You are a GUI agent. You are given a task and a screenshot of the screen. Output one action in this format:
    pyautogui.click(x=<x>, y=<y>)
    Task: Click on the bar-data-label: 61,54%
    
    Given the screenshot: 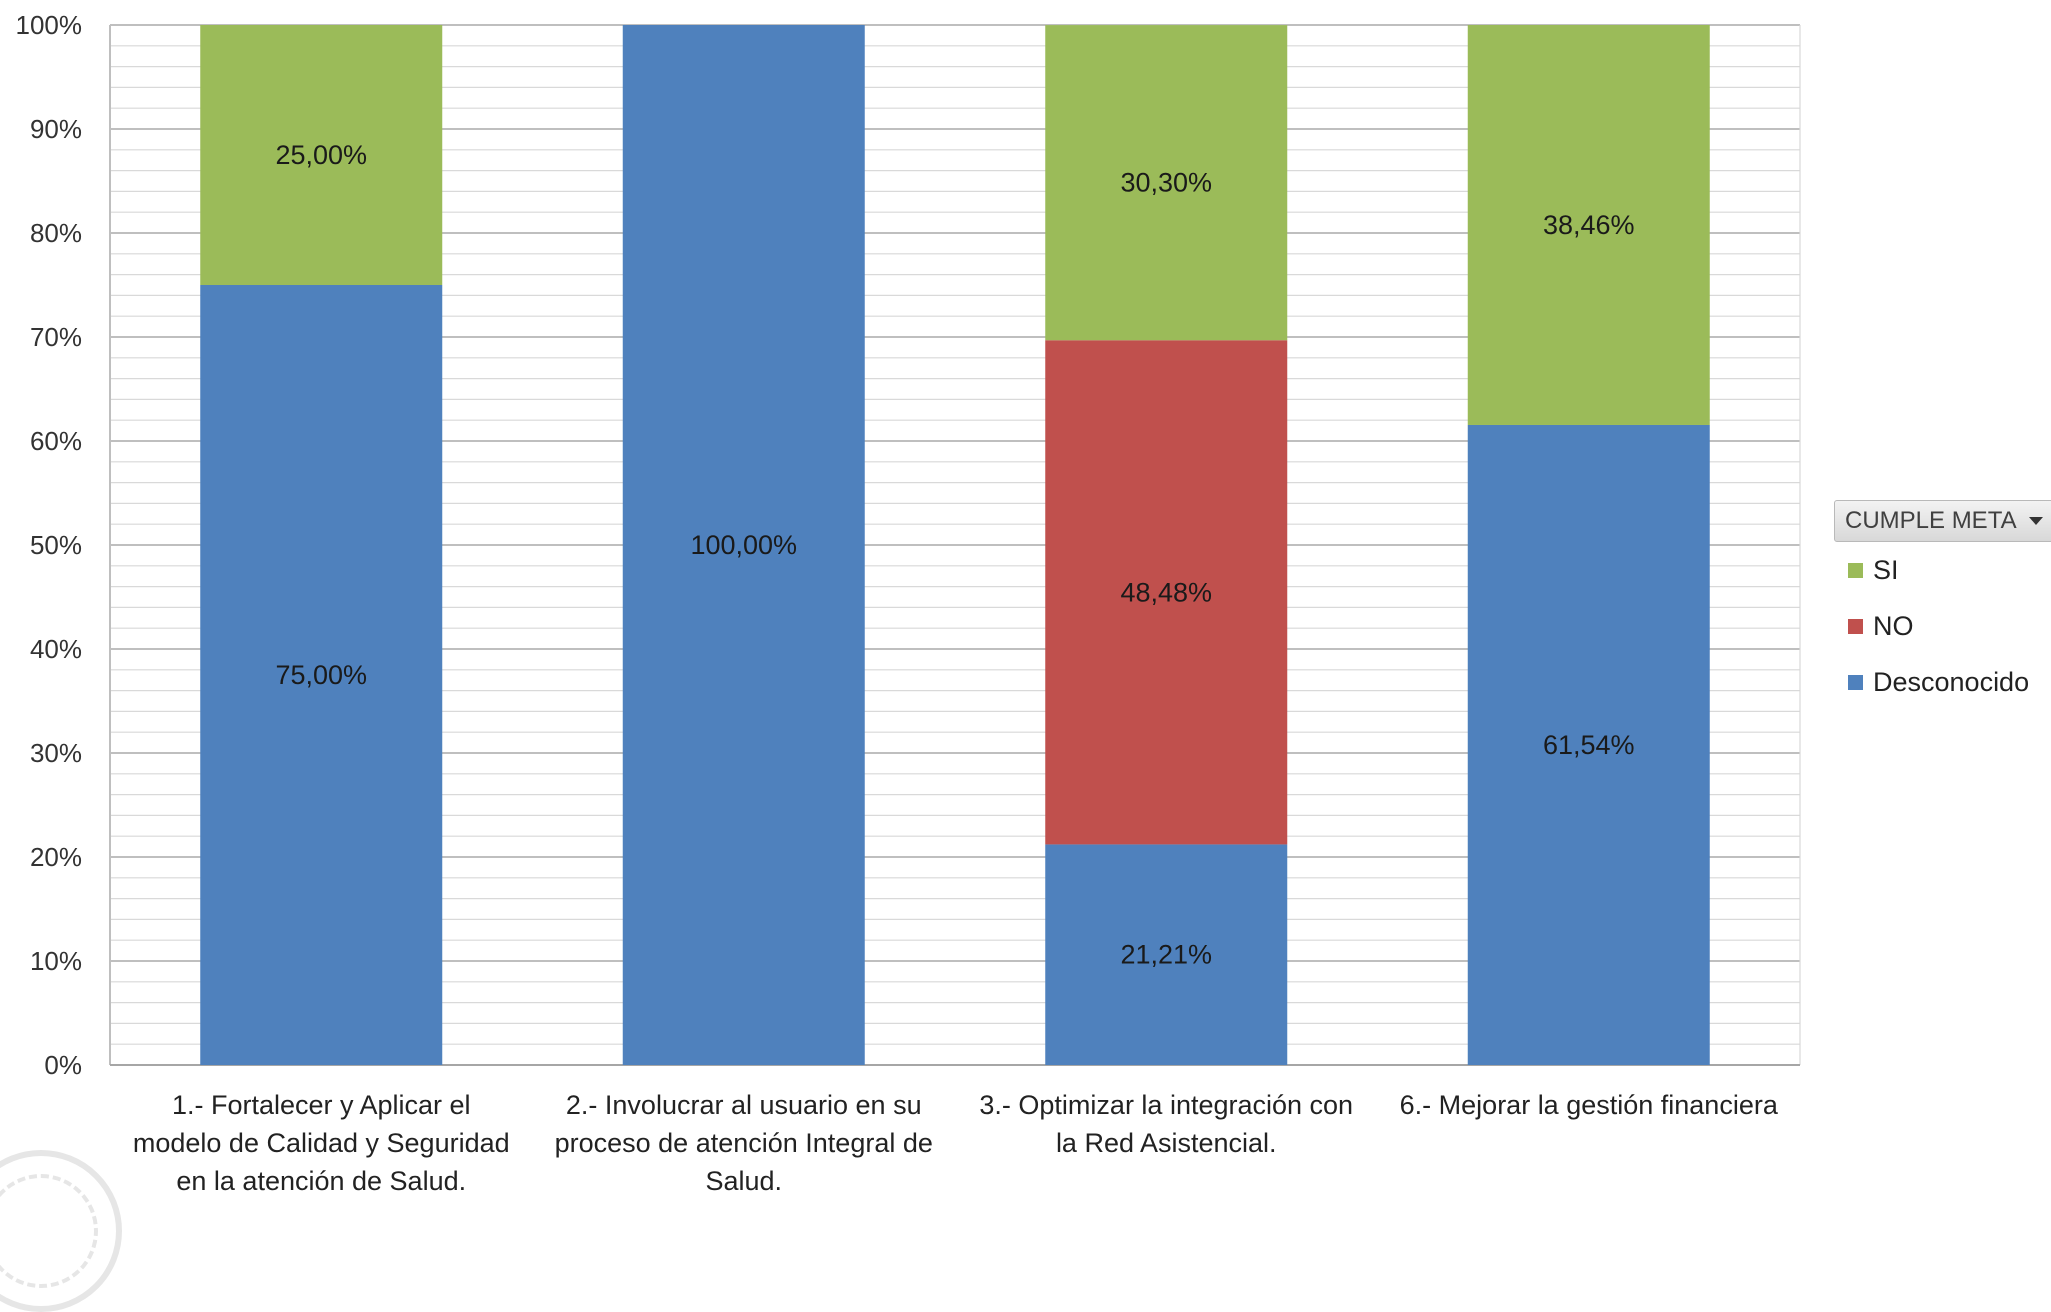 What is the action you would take?
    pyautogui.click(x=1589, y=745)
    